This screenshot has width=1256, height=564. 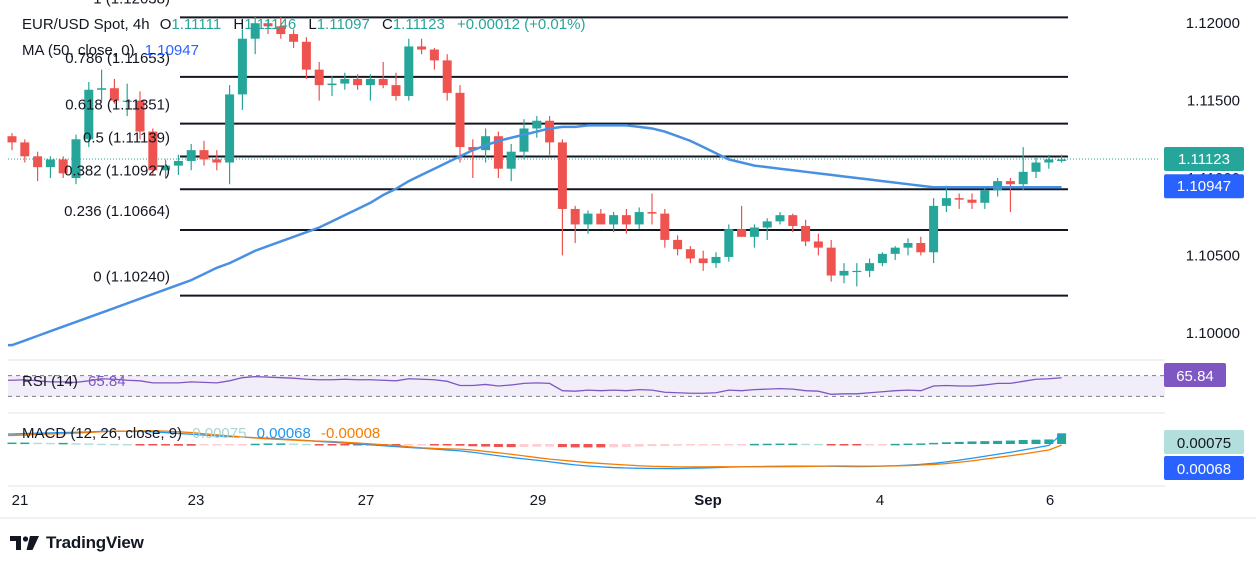 What do you see at coordinates (708, 500) in the screenshot?
I see `time-tick-label: Sep` at bounding box center [708, 500].